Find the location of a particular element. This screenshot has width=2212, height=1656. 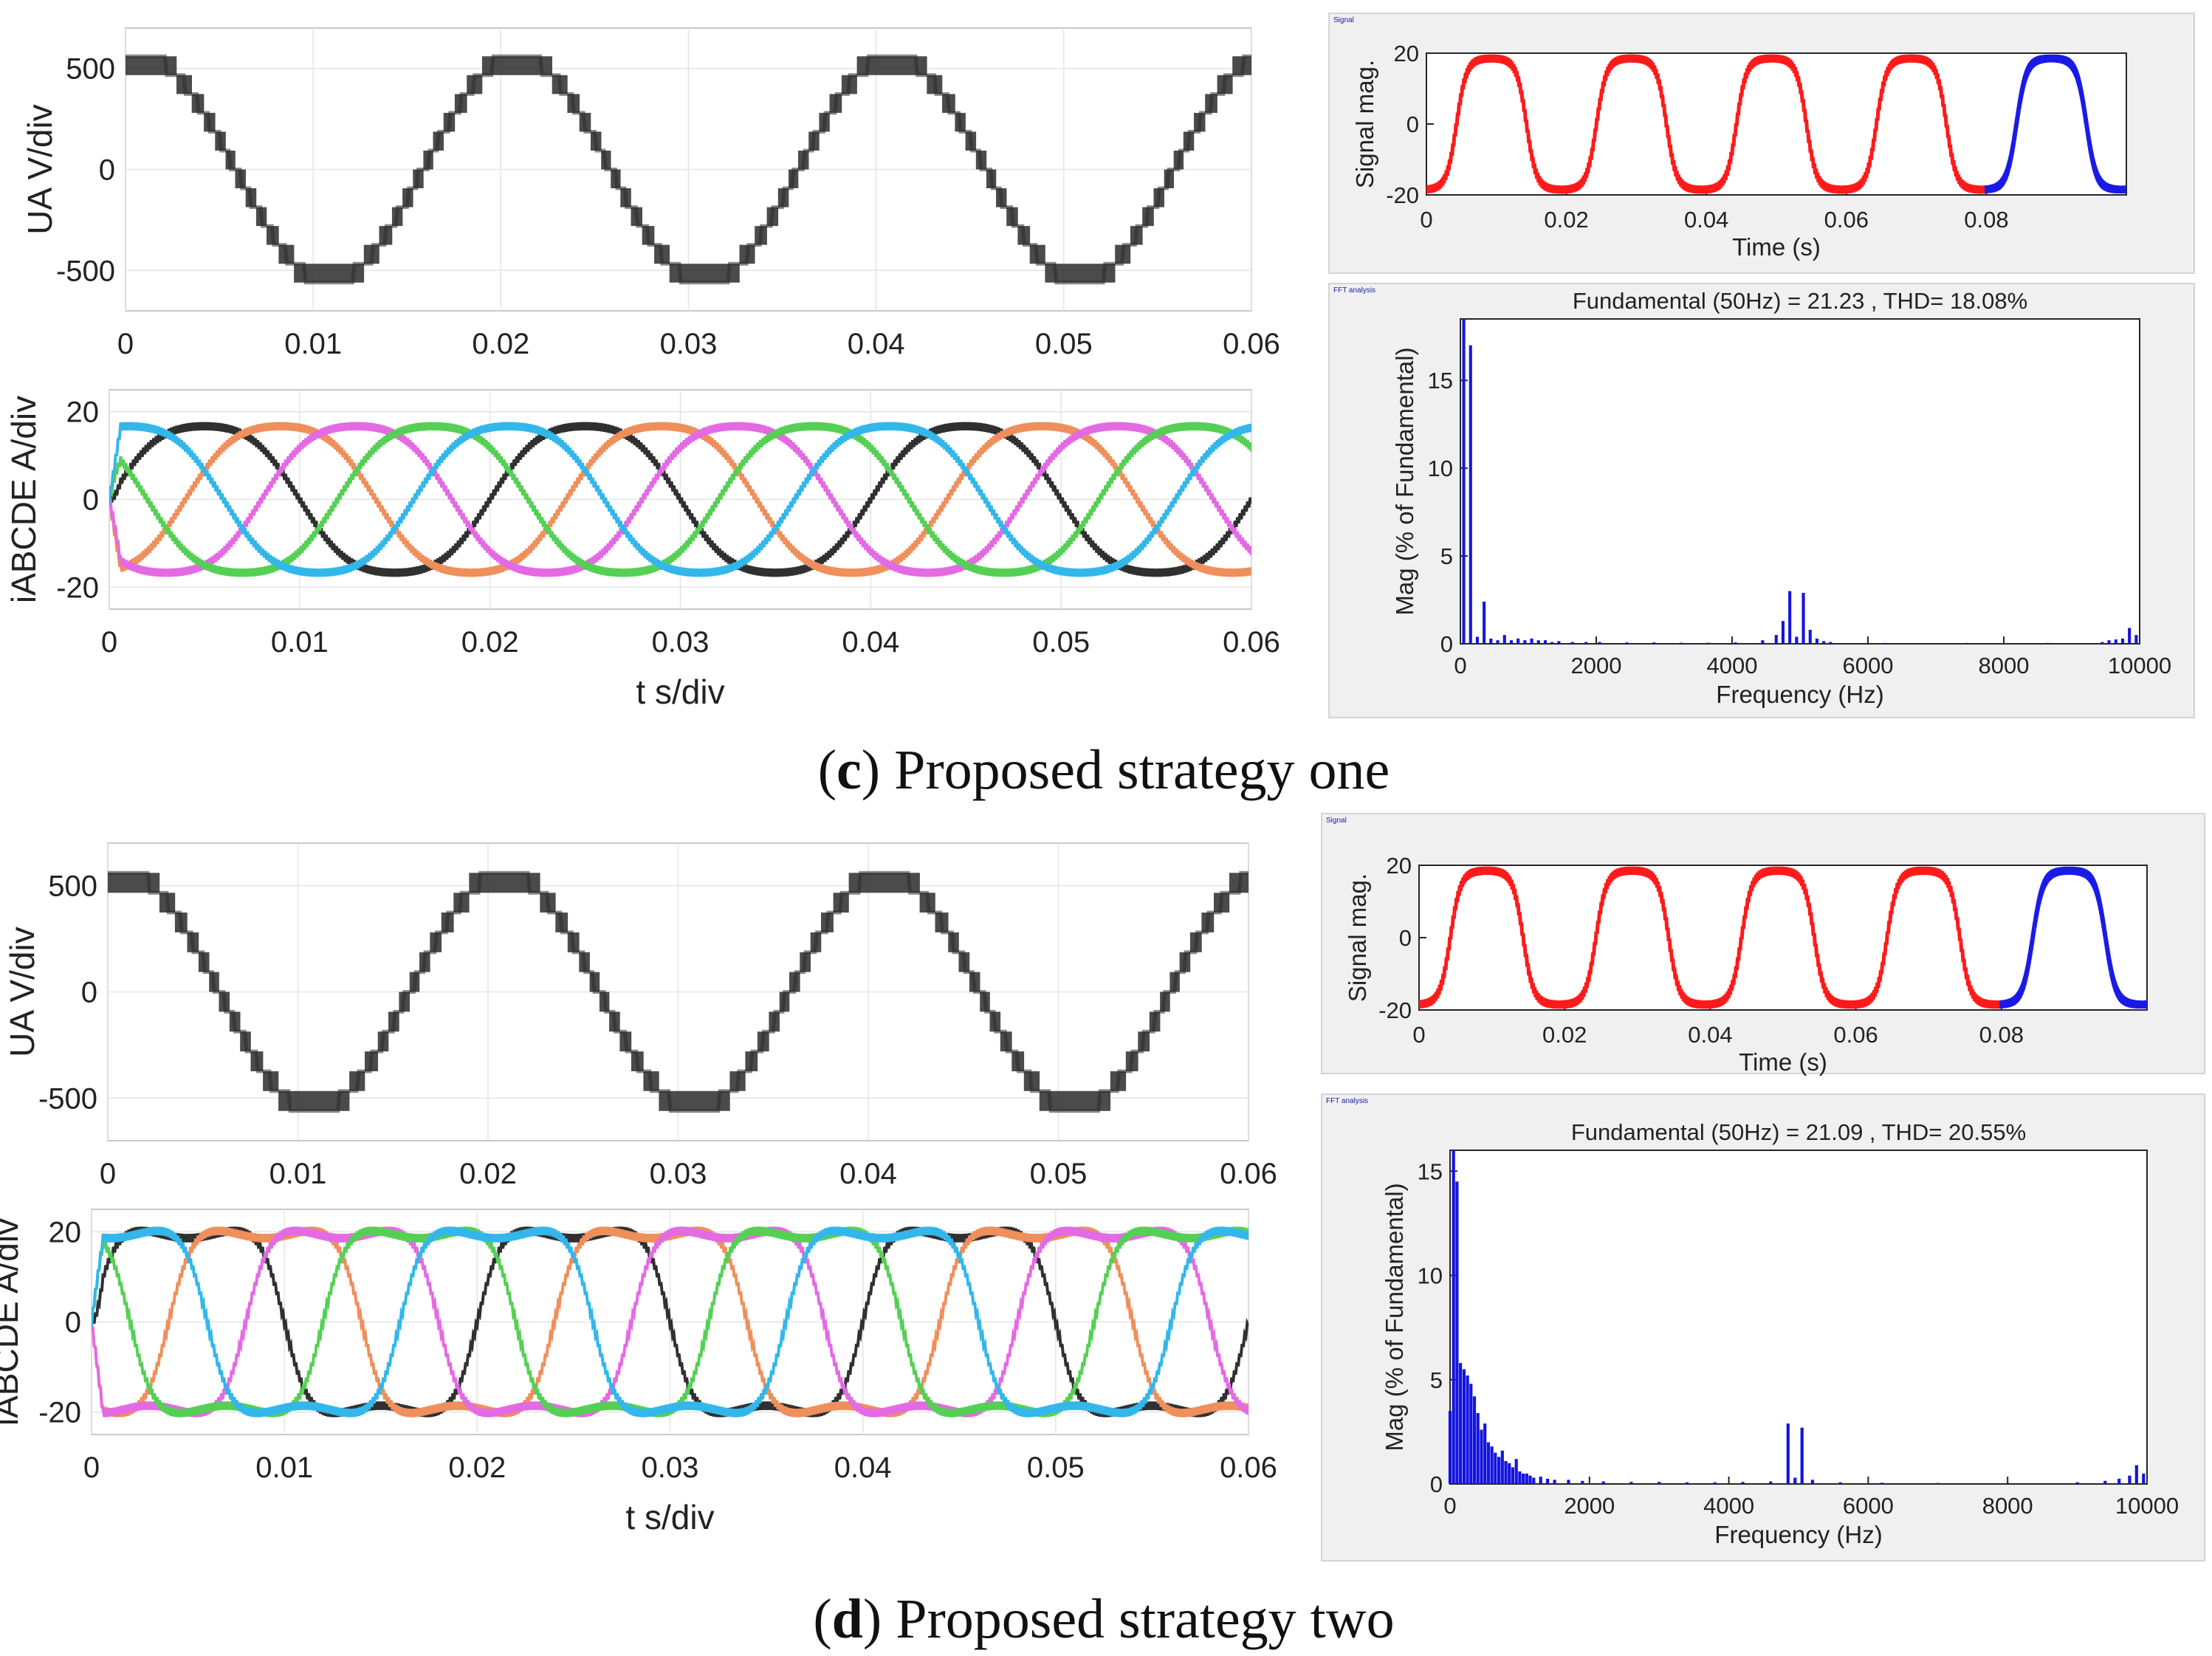

series-UA-levels is located at coordinates (688, 169).